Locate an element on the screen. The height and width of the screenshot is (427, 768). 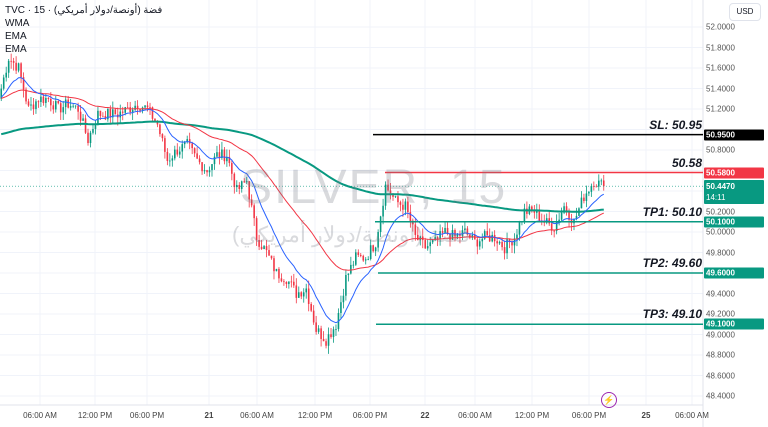
watermark-name: فضة (أونصة/دولار أمريكي) is located at coordinates (351, 234).